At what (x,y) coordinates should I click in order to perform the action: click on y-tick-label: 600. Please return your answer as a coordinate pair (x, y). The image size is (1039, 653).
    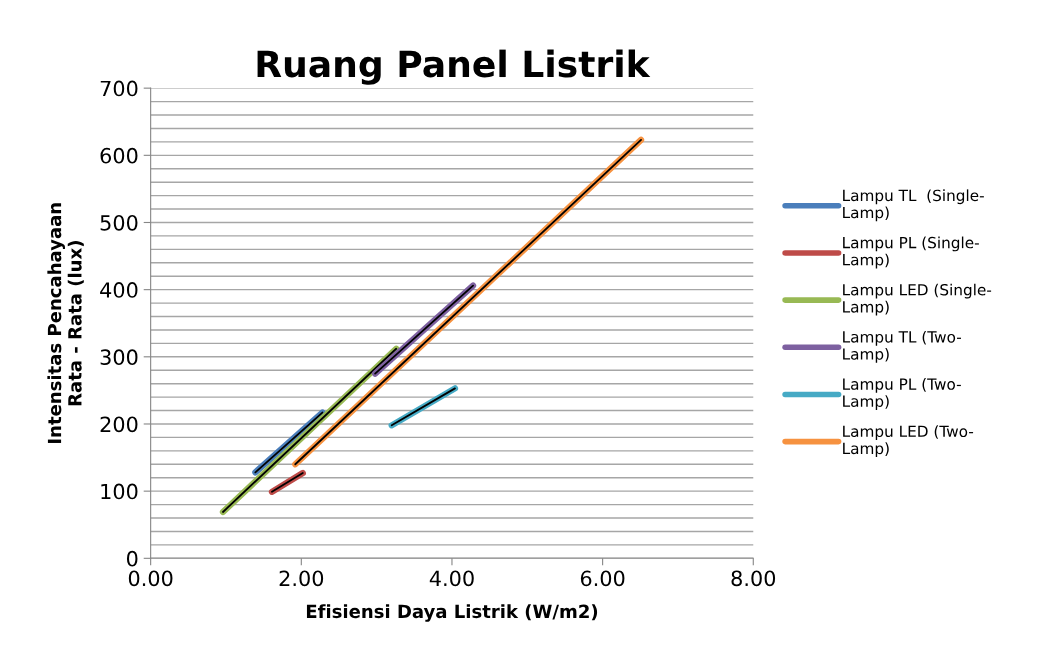
    Looking at the image, I should click on (119, 155).